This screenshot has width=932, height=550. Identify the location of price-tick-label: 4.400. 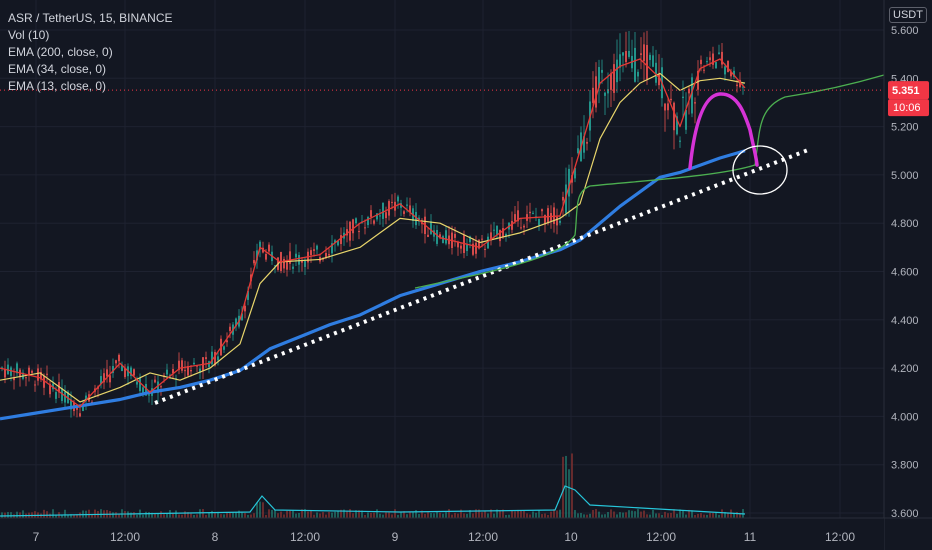
(905, 321).